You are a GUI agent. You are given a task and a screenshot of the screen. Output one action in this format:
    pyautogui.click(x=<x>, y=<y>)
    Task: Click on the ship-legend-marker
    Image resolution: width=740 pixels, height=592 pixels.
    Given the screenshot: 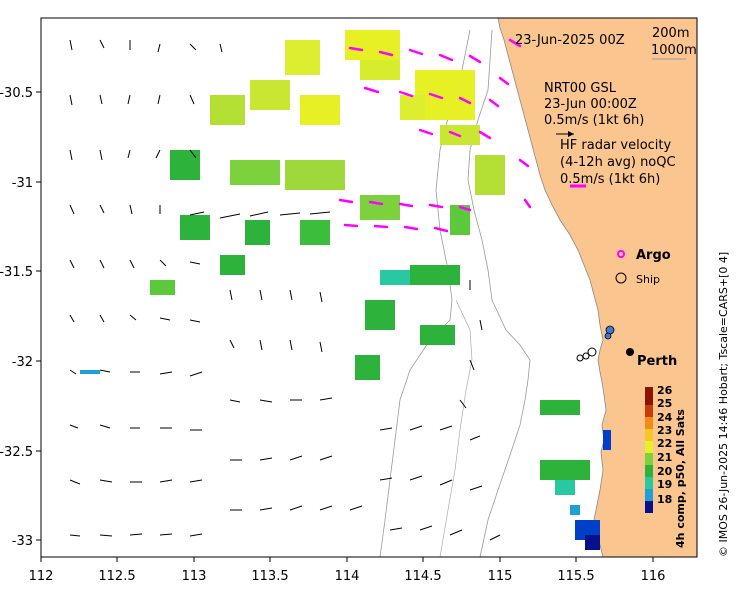 What is the action you would take?
    pyautogui.click(x=621, y=278)
    